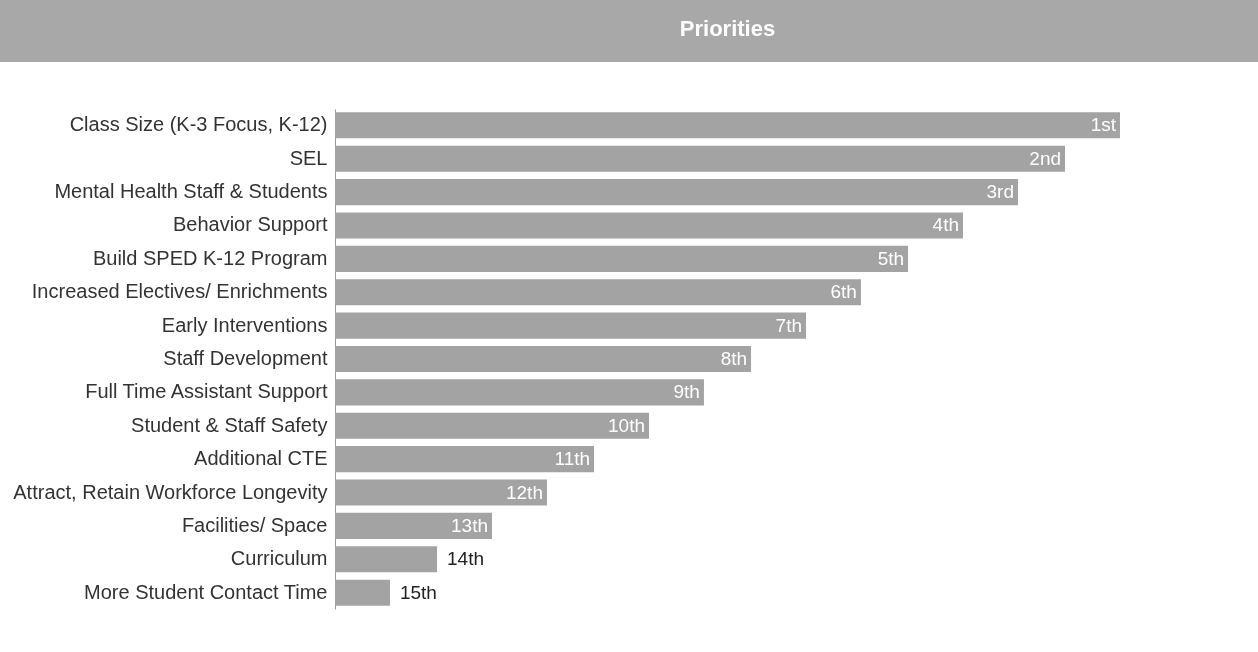 This screenshot has width=1258, height=652. What do you see at coordinates (891, 258) in the screenshot?
I see `annotation: 5th` at bounding box center [891, 258].